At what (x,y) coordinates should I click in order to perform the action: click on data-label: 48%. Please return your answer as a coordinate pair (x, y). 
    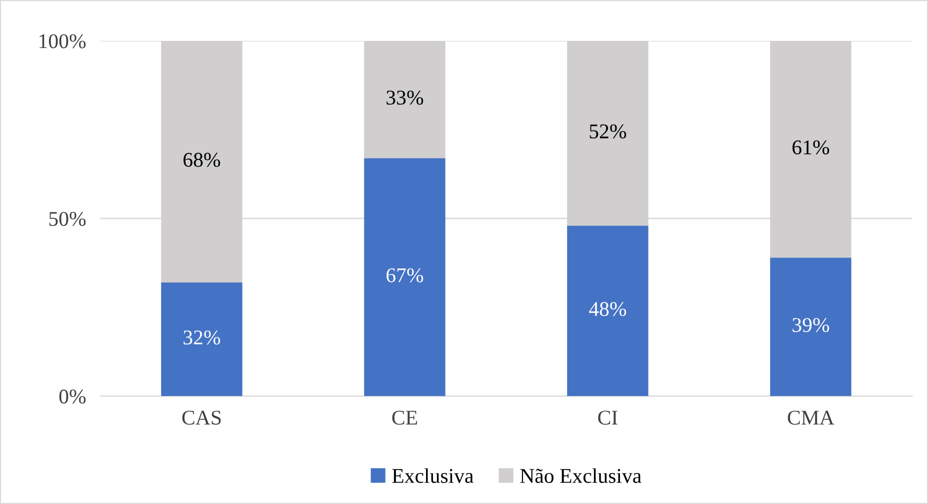
    Looking at the image, I should click on (607, 309).